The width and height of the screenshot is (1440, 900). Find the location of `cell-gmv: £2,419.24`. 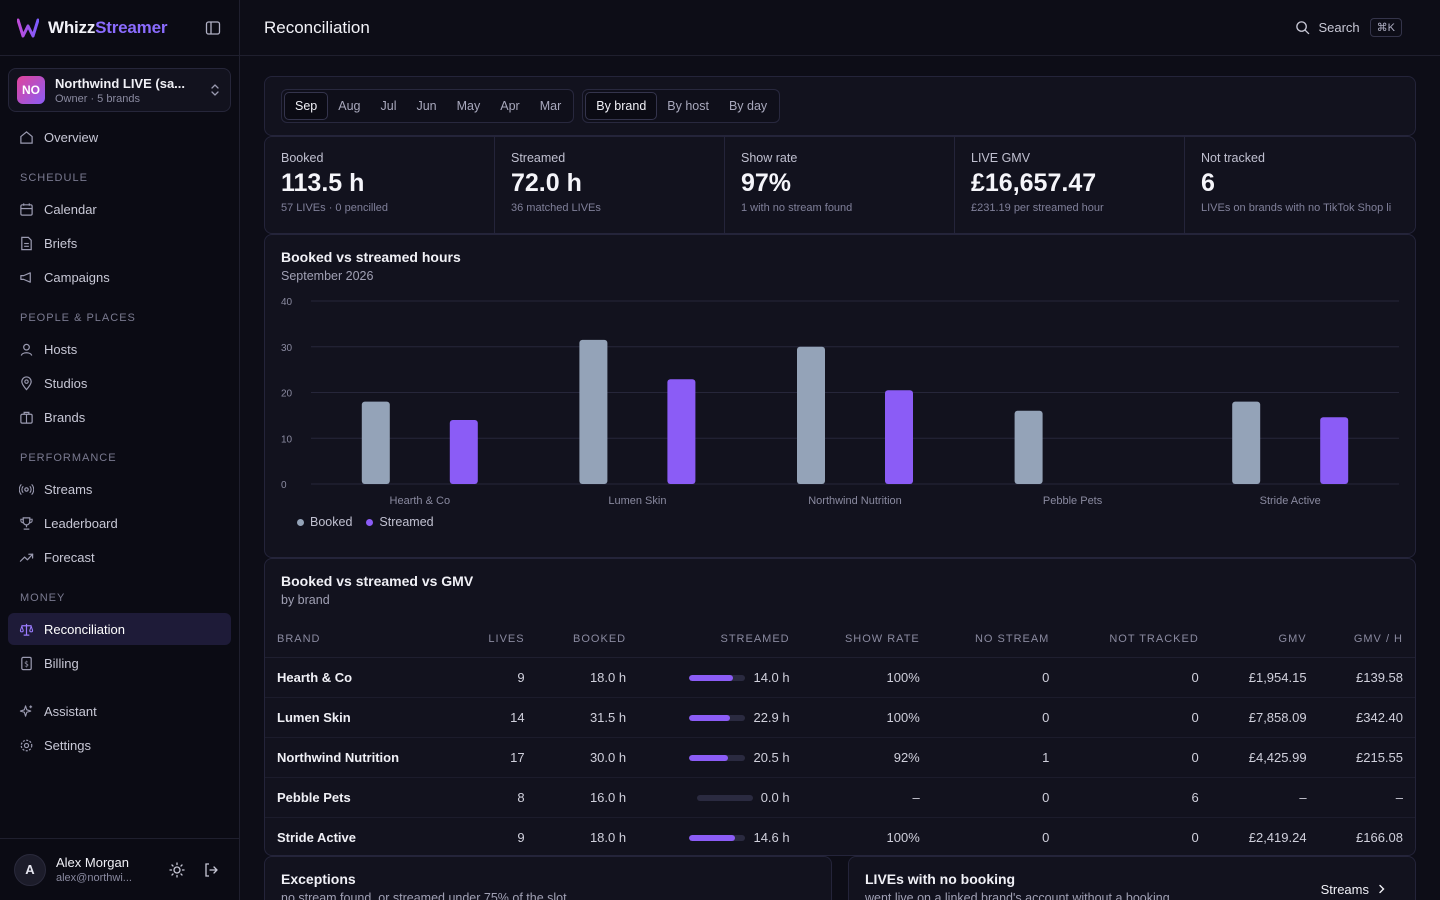

cell-gmv: £2,419.24 is located at coordinates (1264, 836).